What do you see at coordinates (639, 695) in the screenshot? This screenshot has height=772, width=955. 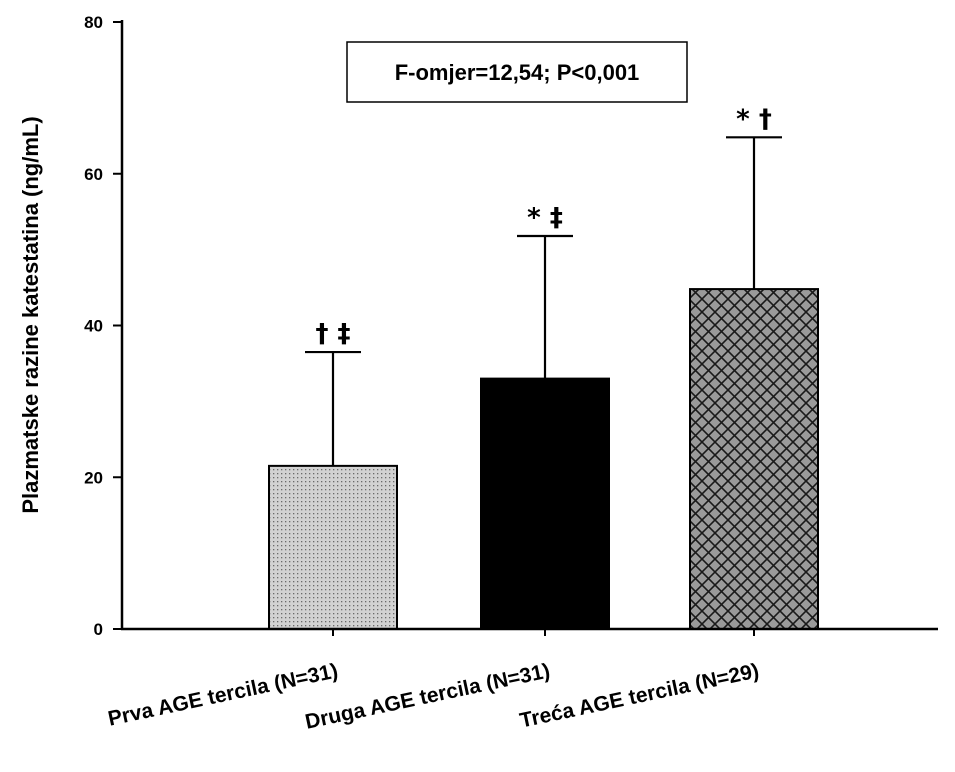 I see `x-tick-label-3: Treća AGE tercila (N=29)` at bounding box center [639, 695].